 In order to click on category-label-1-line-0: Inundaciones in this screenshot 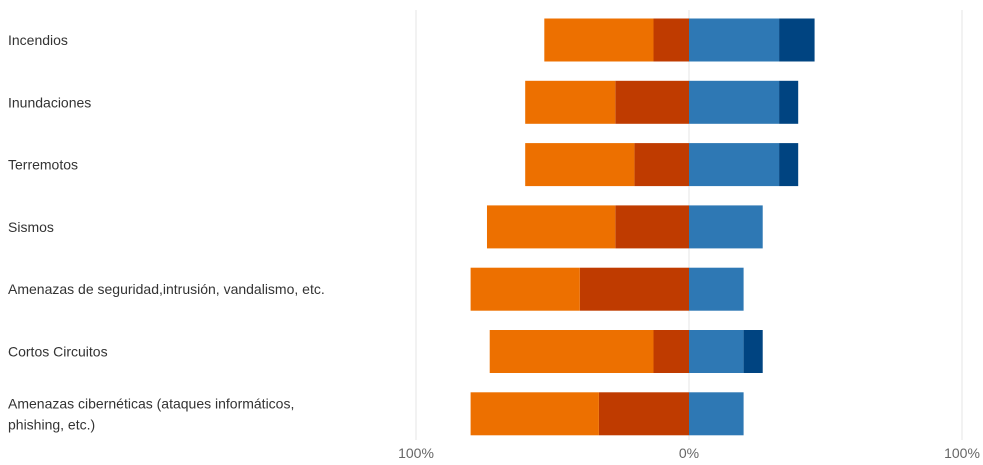, I will do `click(49, 102)`.